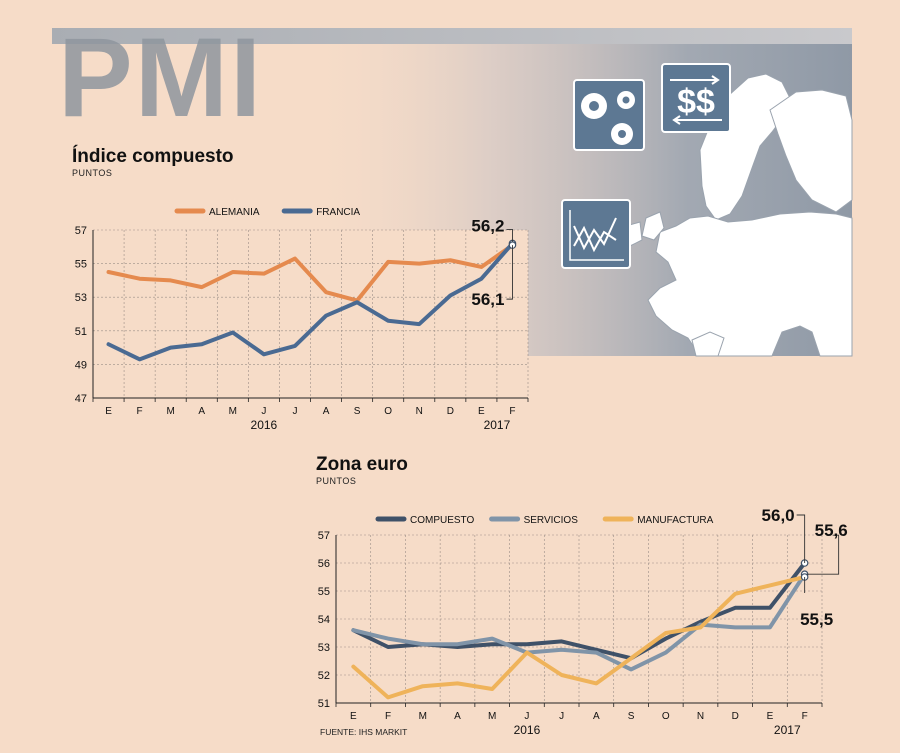 This screenshot has height=753, width=900. I want to click on annotation-label: 56,0, so click(778, 515).